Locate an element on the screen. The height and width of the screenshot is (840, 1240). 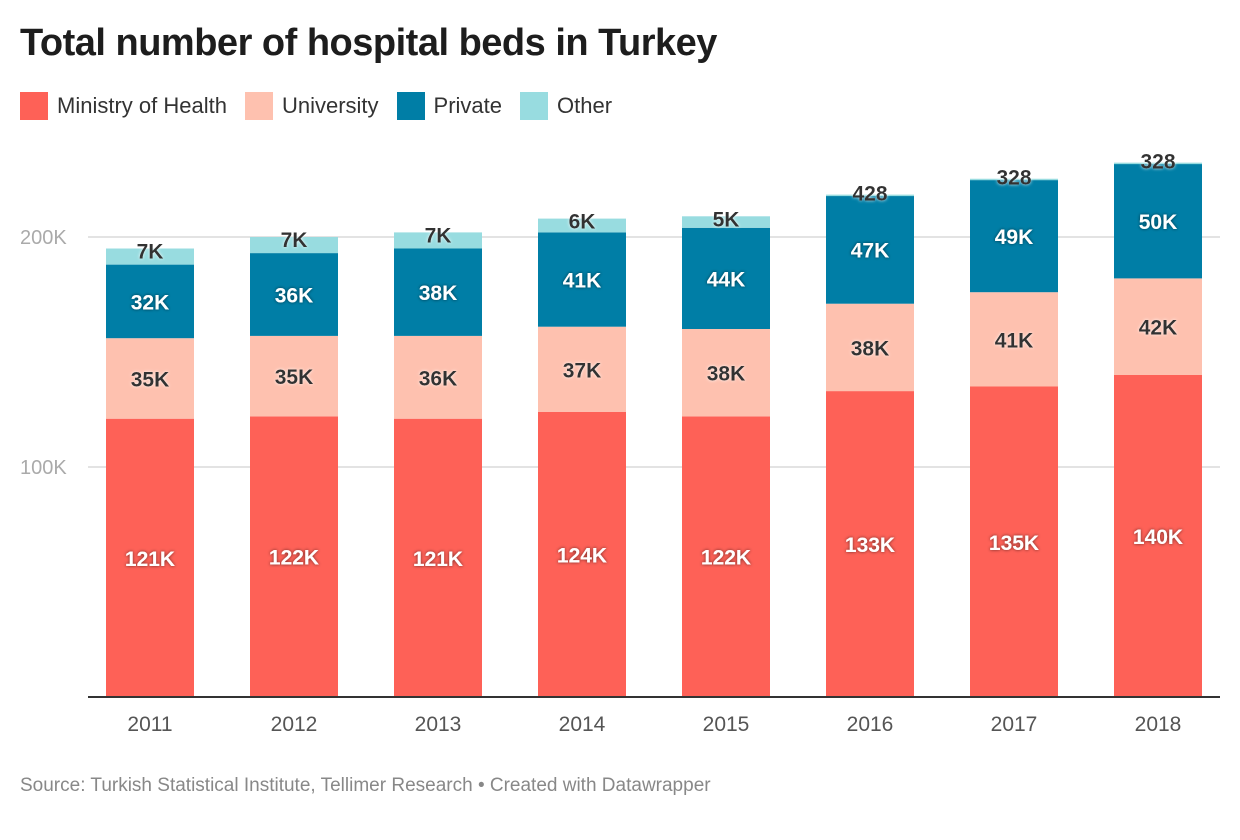
legend: Ministry of Health University Private Other is located at coordinates (316, 106).